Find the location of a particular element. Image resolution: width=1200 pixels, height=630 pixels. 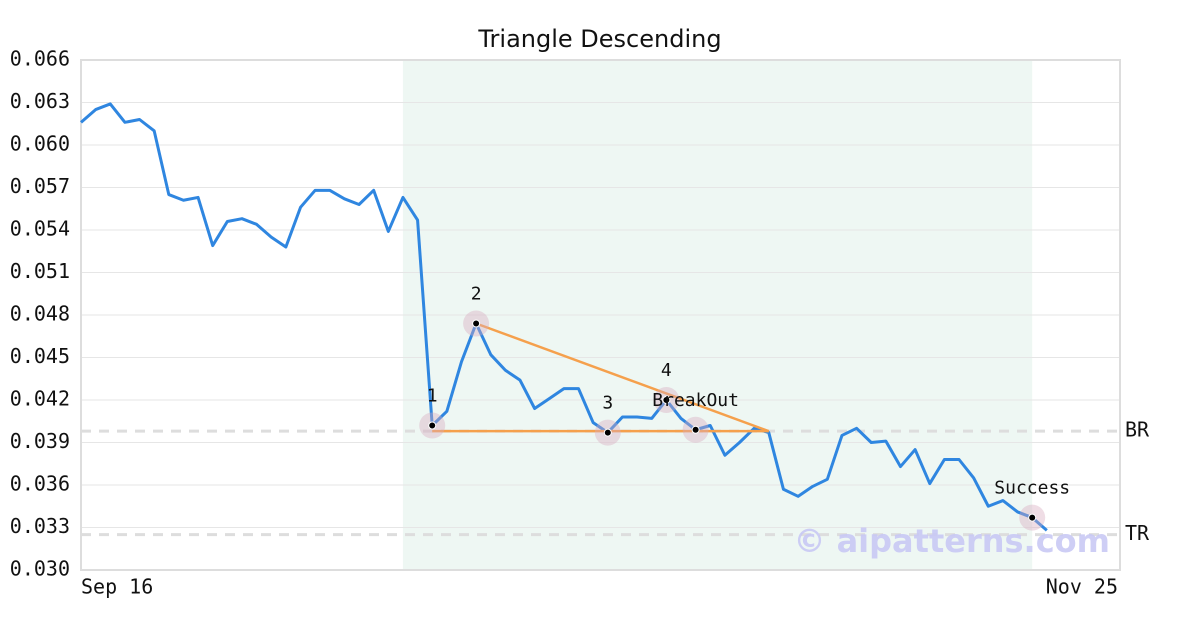

y-tick-label: 0.066 is located at coordinates (40, 59).